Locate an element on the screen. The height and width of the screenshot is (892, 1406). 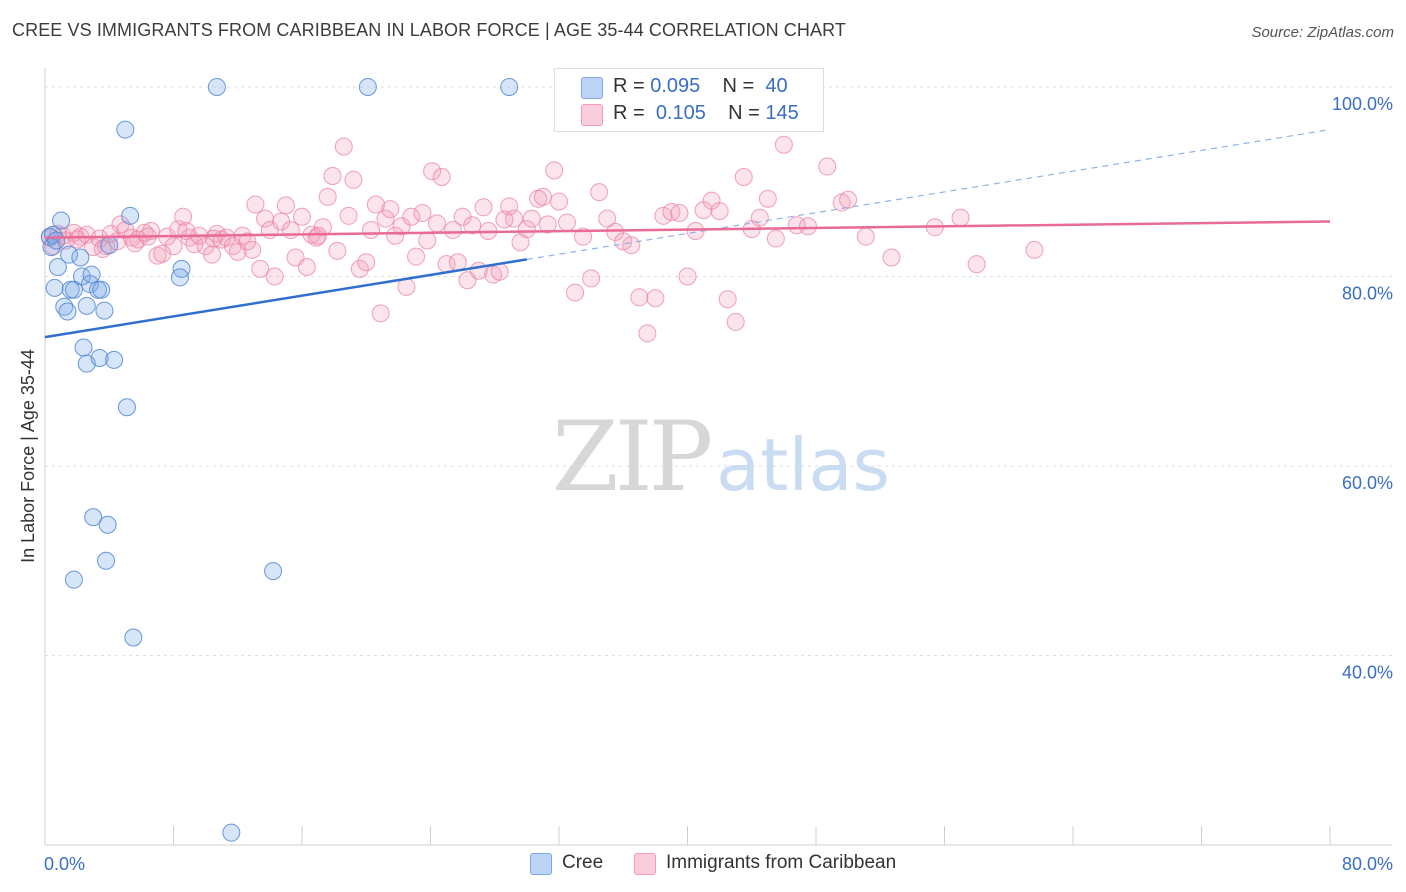
legend-item-cree: Cree is located at coordinates (580, 864).